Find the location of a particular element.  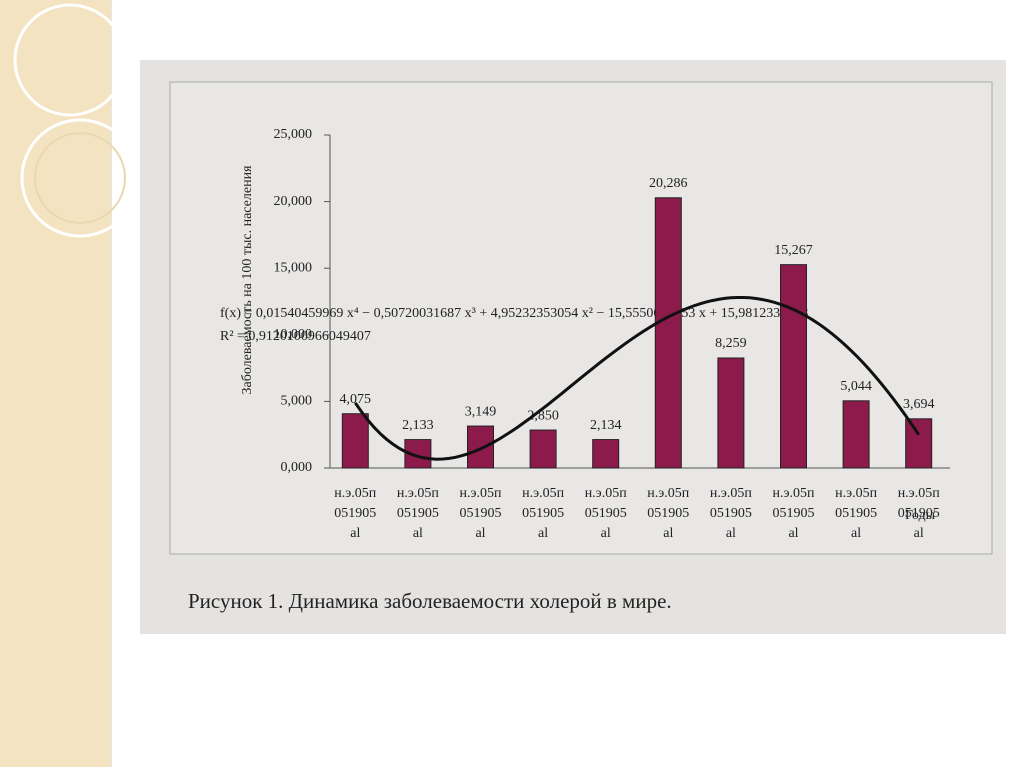

y-tick-label: 0,000 is located at coordinates (297, 467).